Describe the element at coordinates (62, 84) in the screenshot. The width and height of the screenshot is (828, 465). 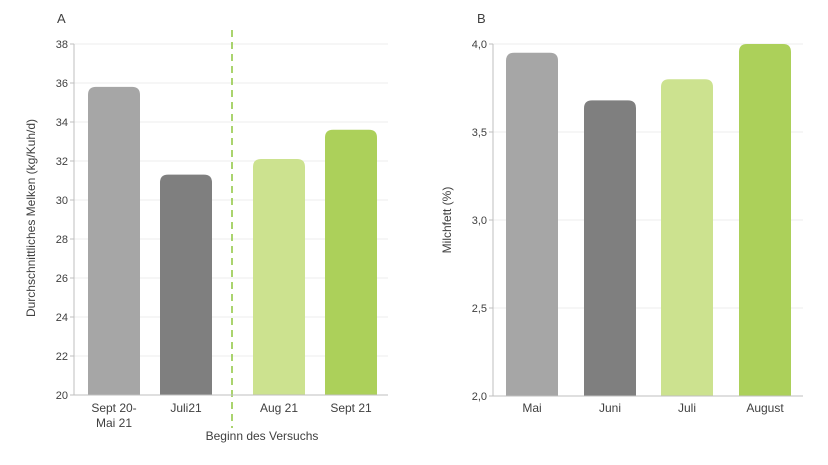
I see `y-tick-label: 36` at that location.